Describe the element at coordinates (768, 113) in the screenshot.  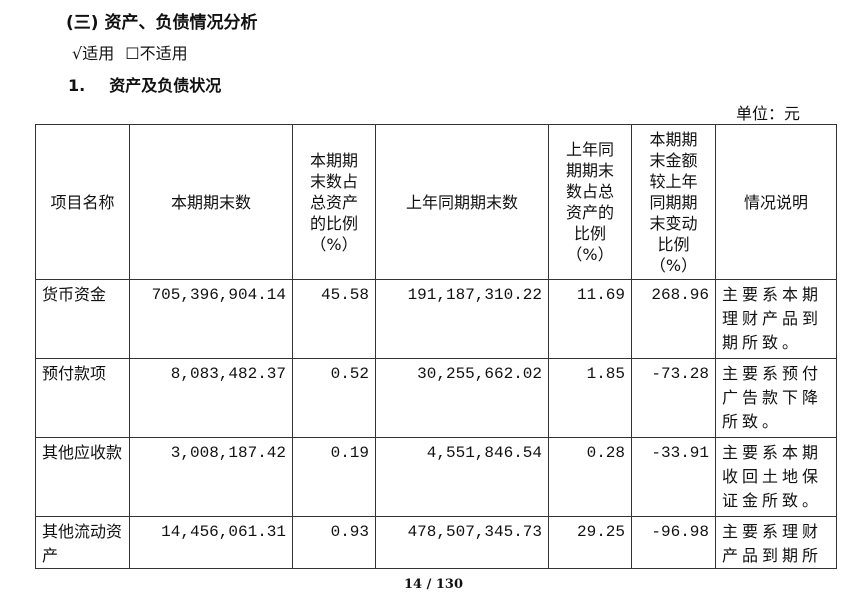
I see `unit-label: 单位：元` at that location.